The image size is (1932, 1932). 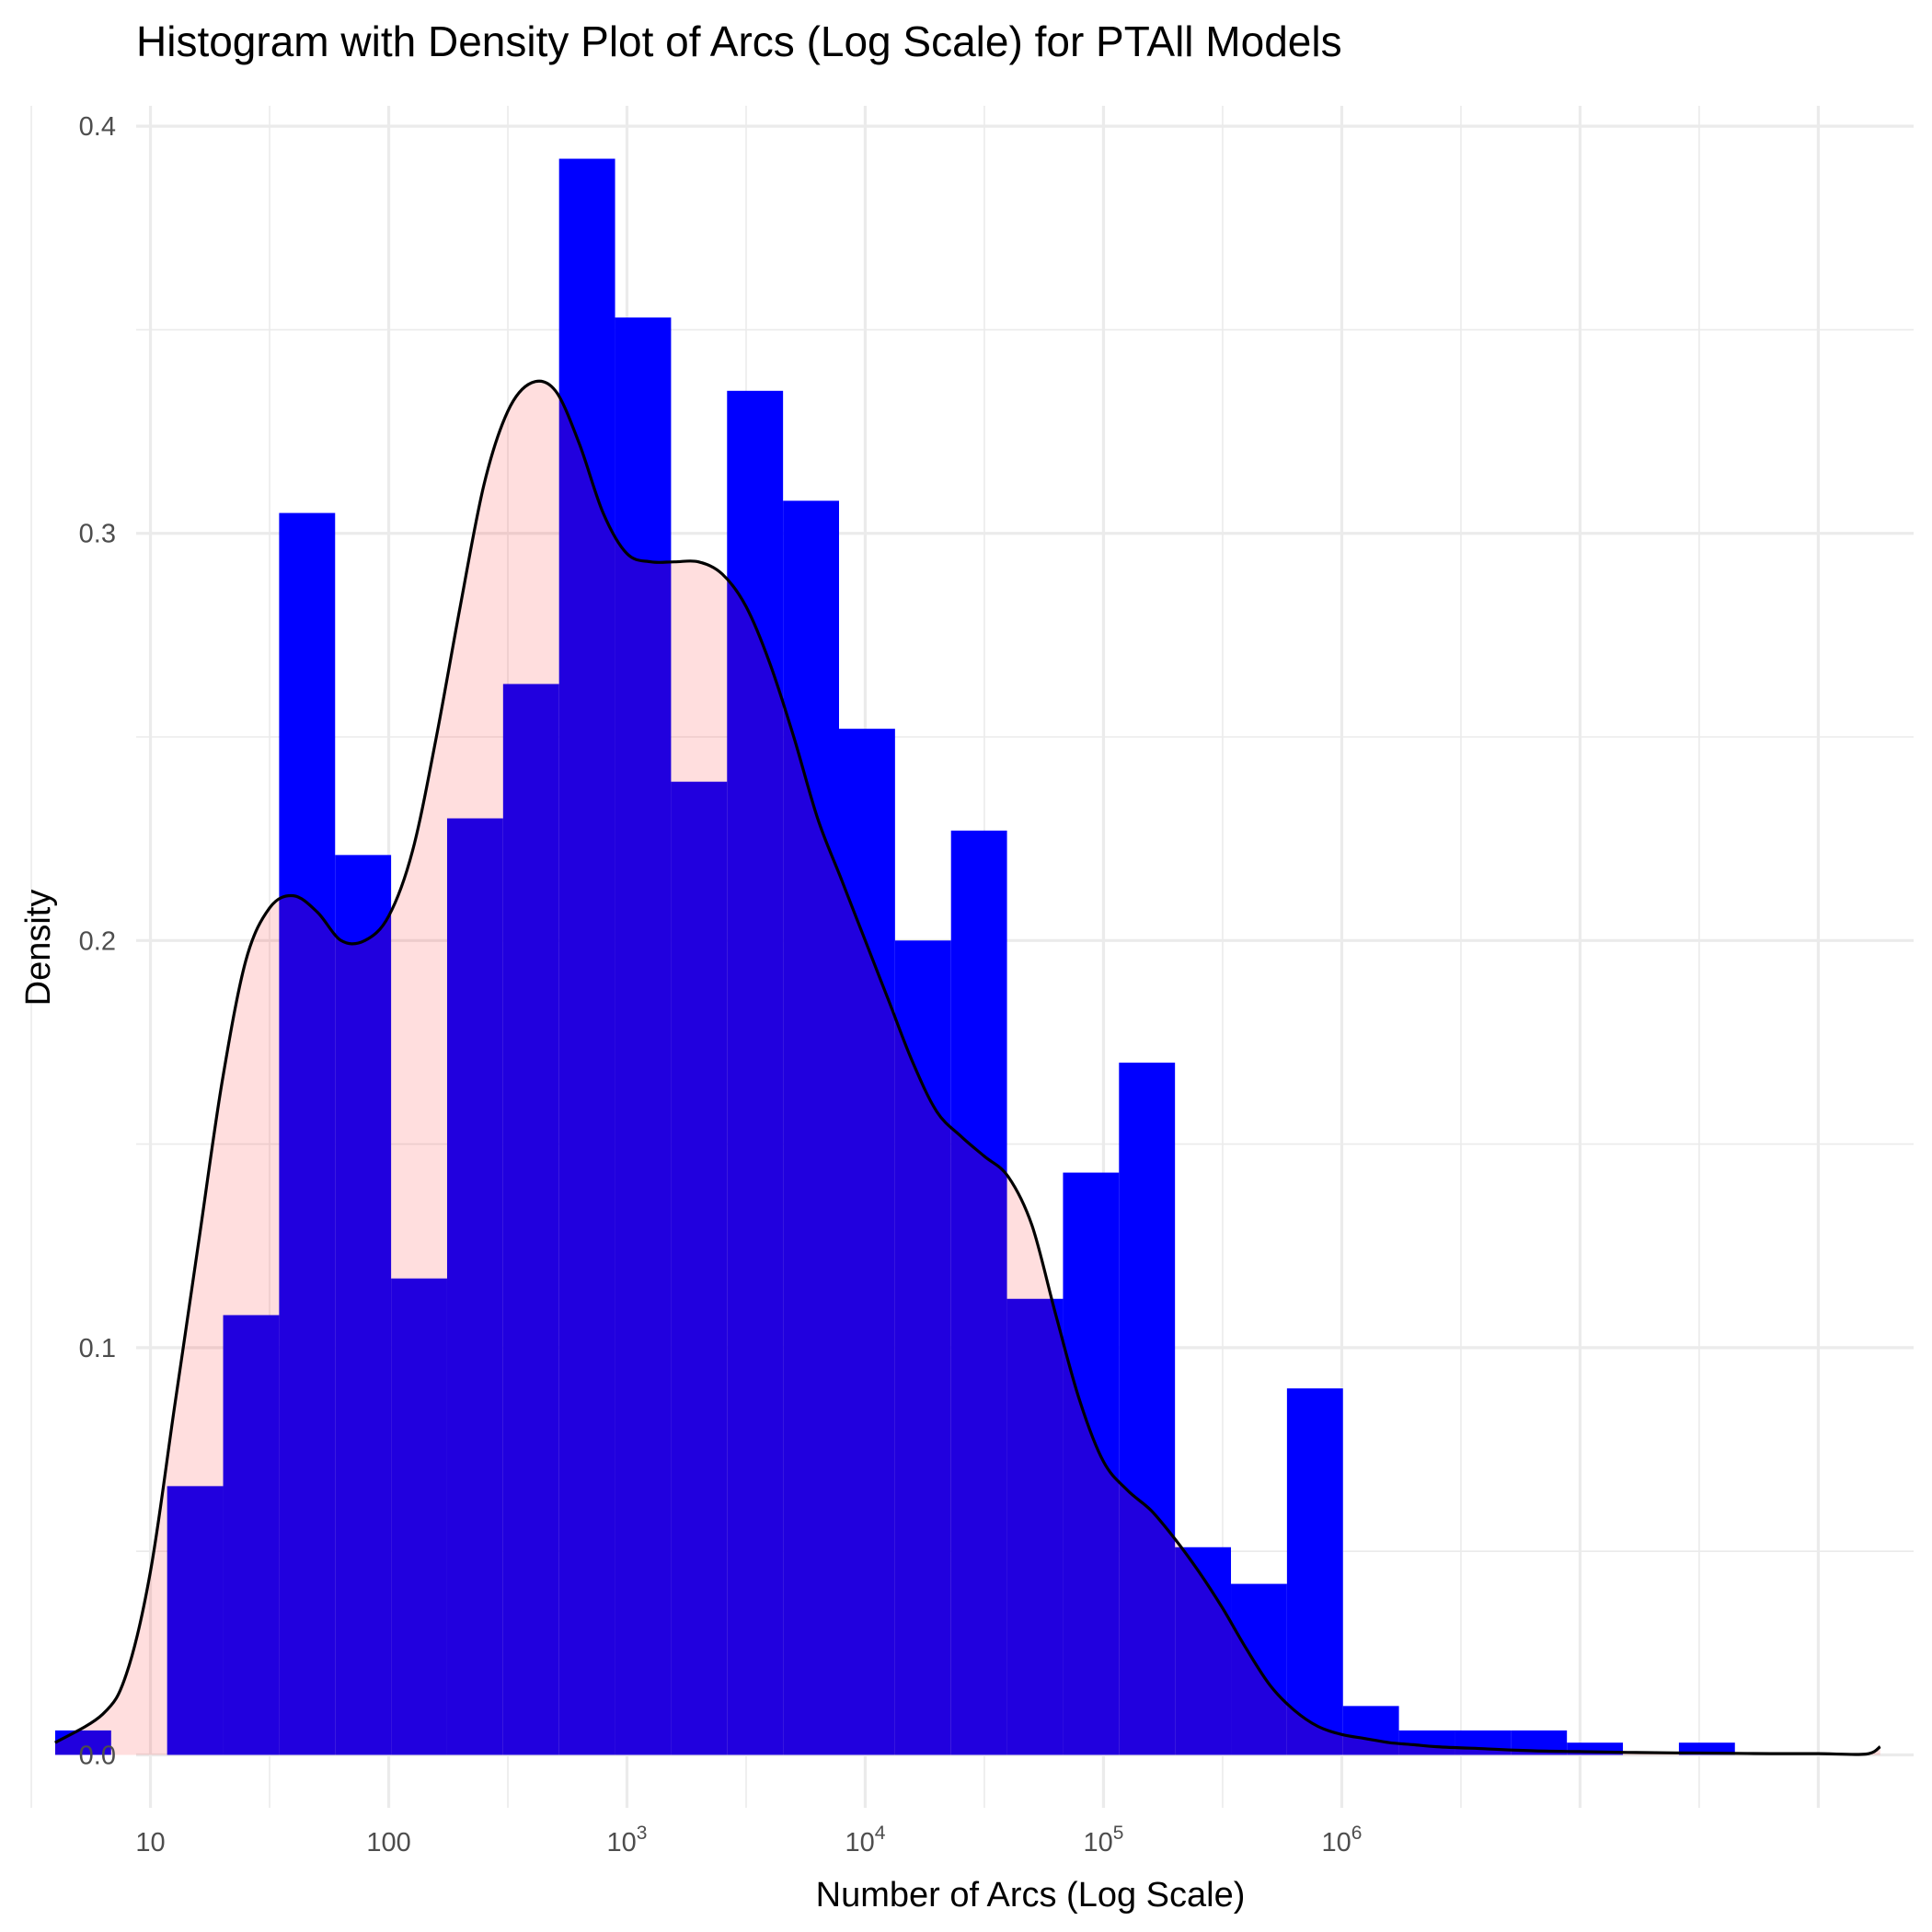 What do you see at coordinates (388, 1842) in the screenshot?
I see `x-tick-label: 100` at bounding box center [388, 1842].